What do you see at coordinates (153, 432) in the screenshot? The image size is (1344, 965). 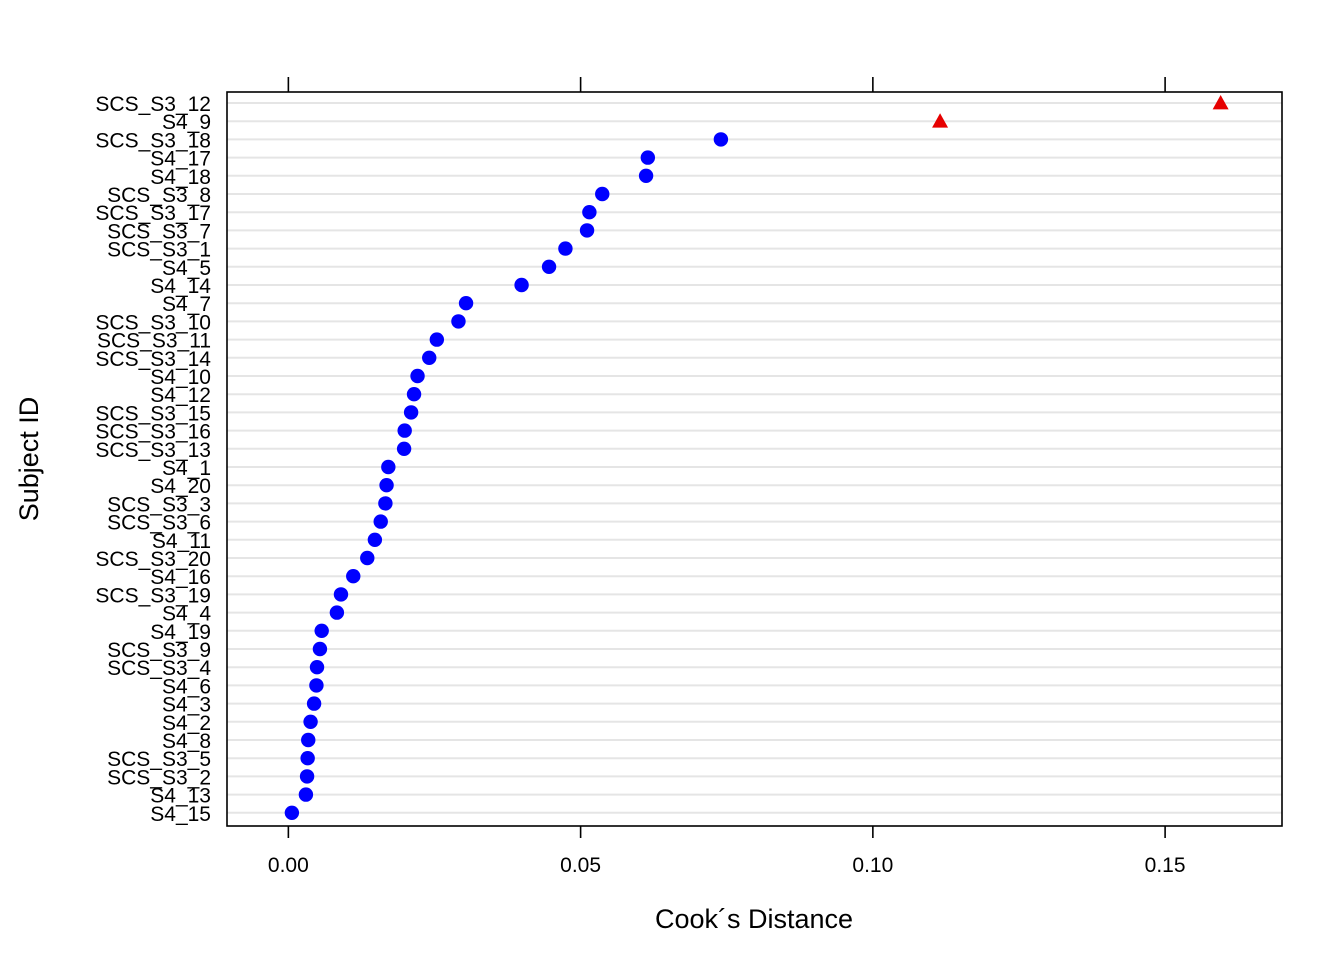 I see `y-tick-label: SCS_S3_16` at bounding box center [153, 432].